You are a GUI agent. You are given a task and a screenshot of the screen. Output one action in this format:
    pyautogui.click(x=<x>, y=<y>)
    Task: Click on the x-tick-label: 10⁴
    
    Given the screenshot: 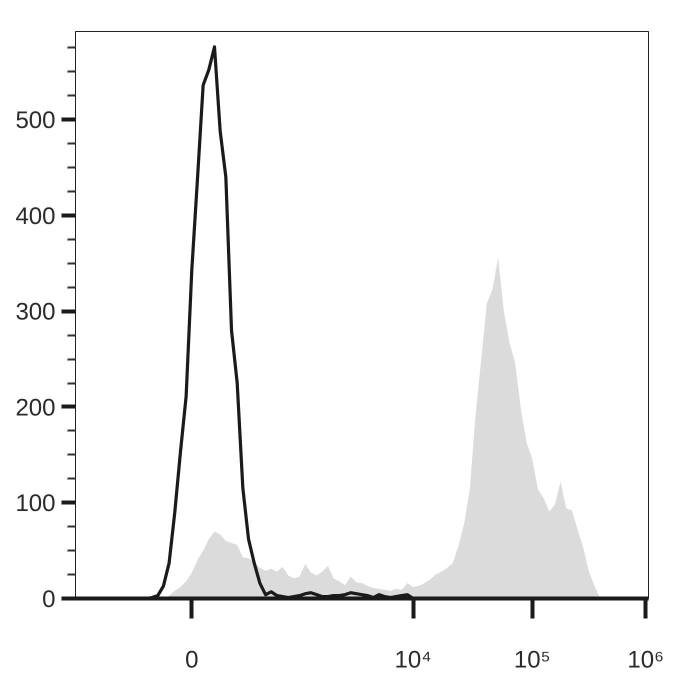 What is the action you would take?
    pyautogui.click(x=413, y=660)
    